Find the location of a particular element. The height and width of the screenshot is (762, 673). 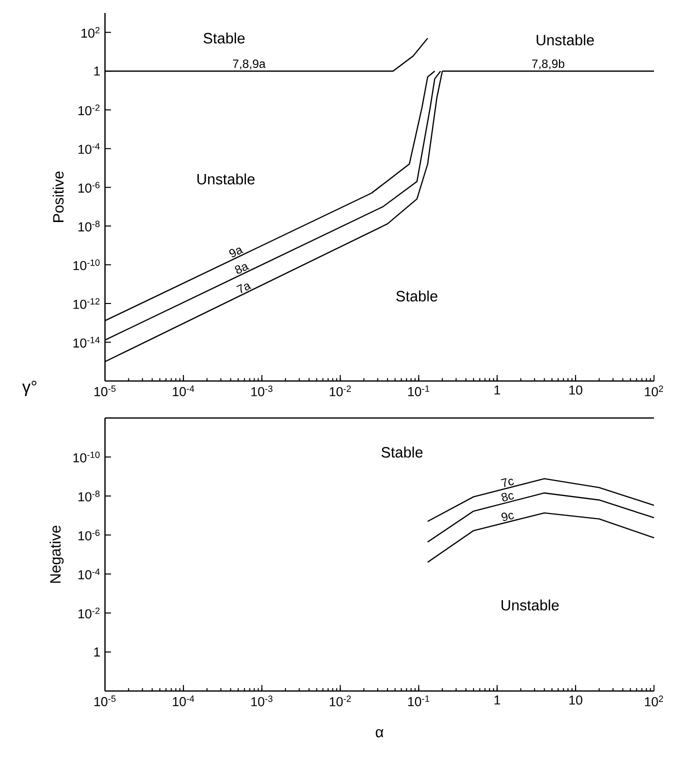

x-axis-title: α is located at coordinates (380, 733).